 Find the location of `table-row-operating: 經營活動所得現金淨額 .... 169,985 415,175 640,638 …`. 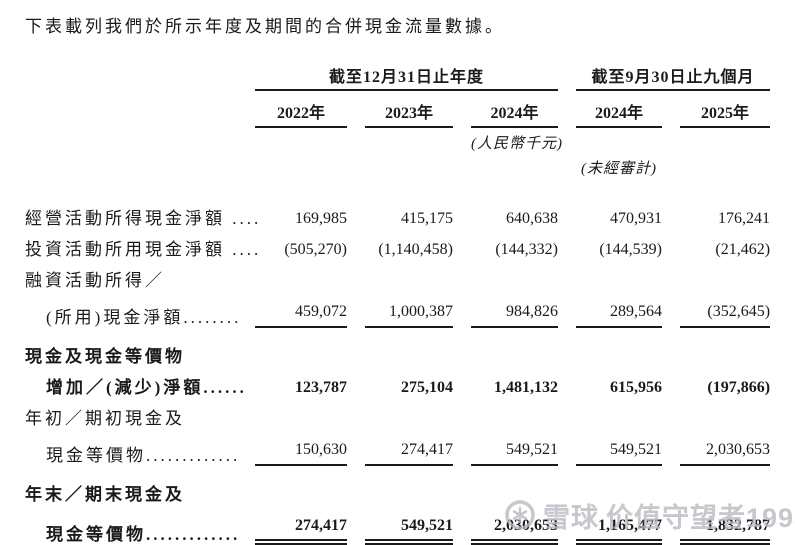

table-row-operating: 經營活動所得現金淨額 .... 169,985 415,175 640,638 … is located at coordinates (397, 203).